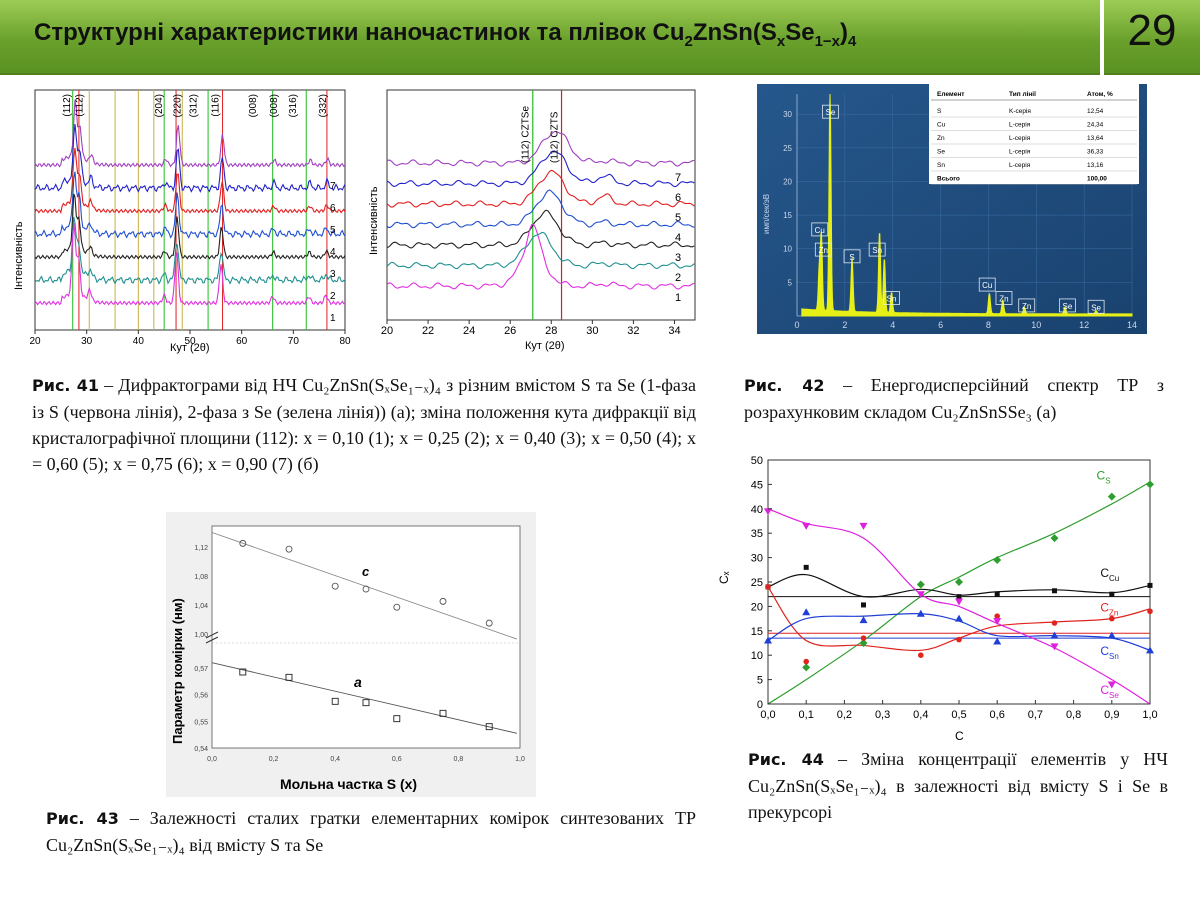 The height and width of the screenshot is (900, 1200). What do you see at coordinates (190, 341) in the screenshot?
I see `xrd-left-xtick: 50` at bounding box center [190, 341].